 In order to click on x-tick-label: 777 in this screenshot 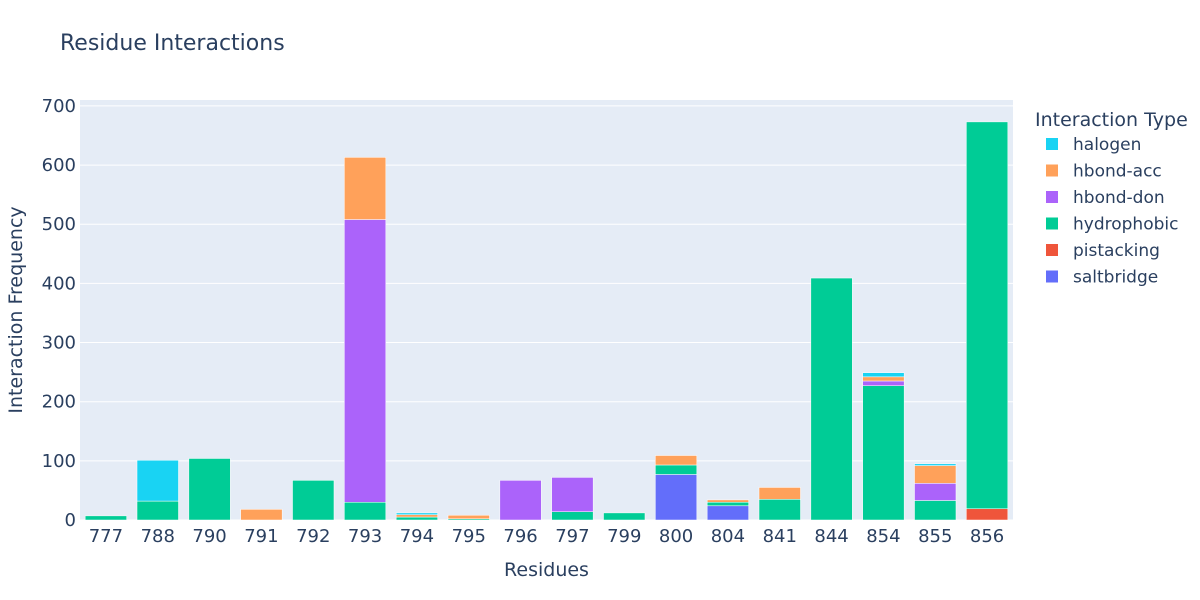, I will do `click(106, 536)`.